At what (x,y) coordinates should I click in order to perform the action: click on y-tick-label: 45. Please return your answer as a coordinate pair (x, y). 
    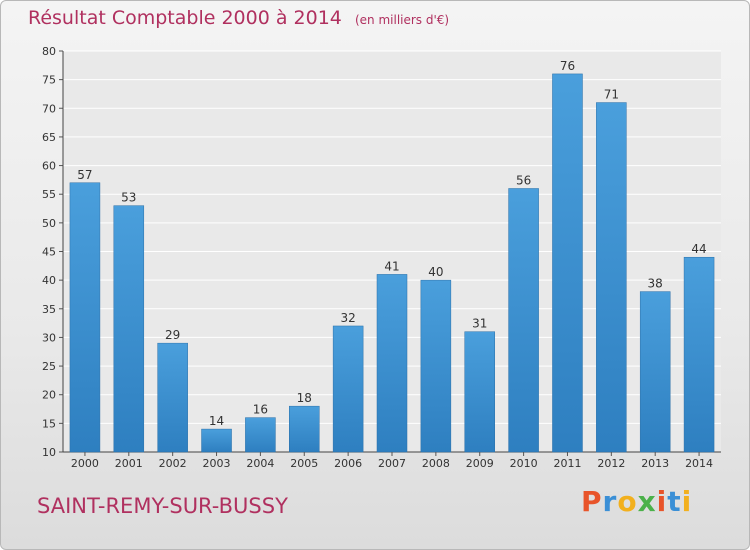
    Looking at the image, I should click on (49, 252).